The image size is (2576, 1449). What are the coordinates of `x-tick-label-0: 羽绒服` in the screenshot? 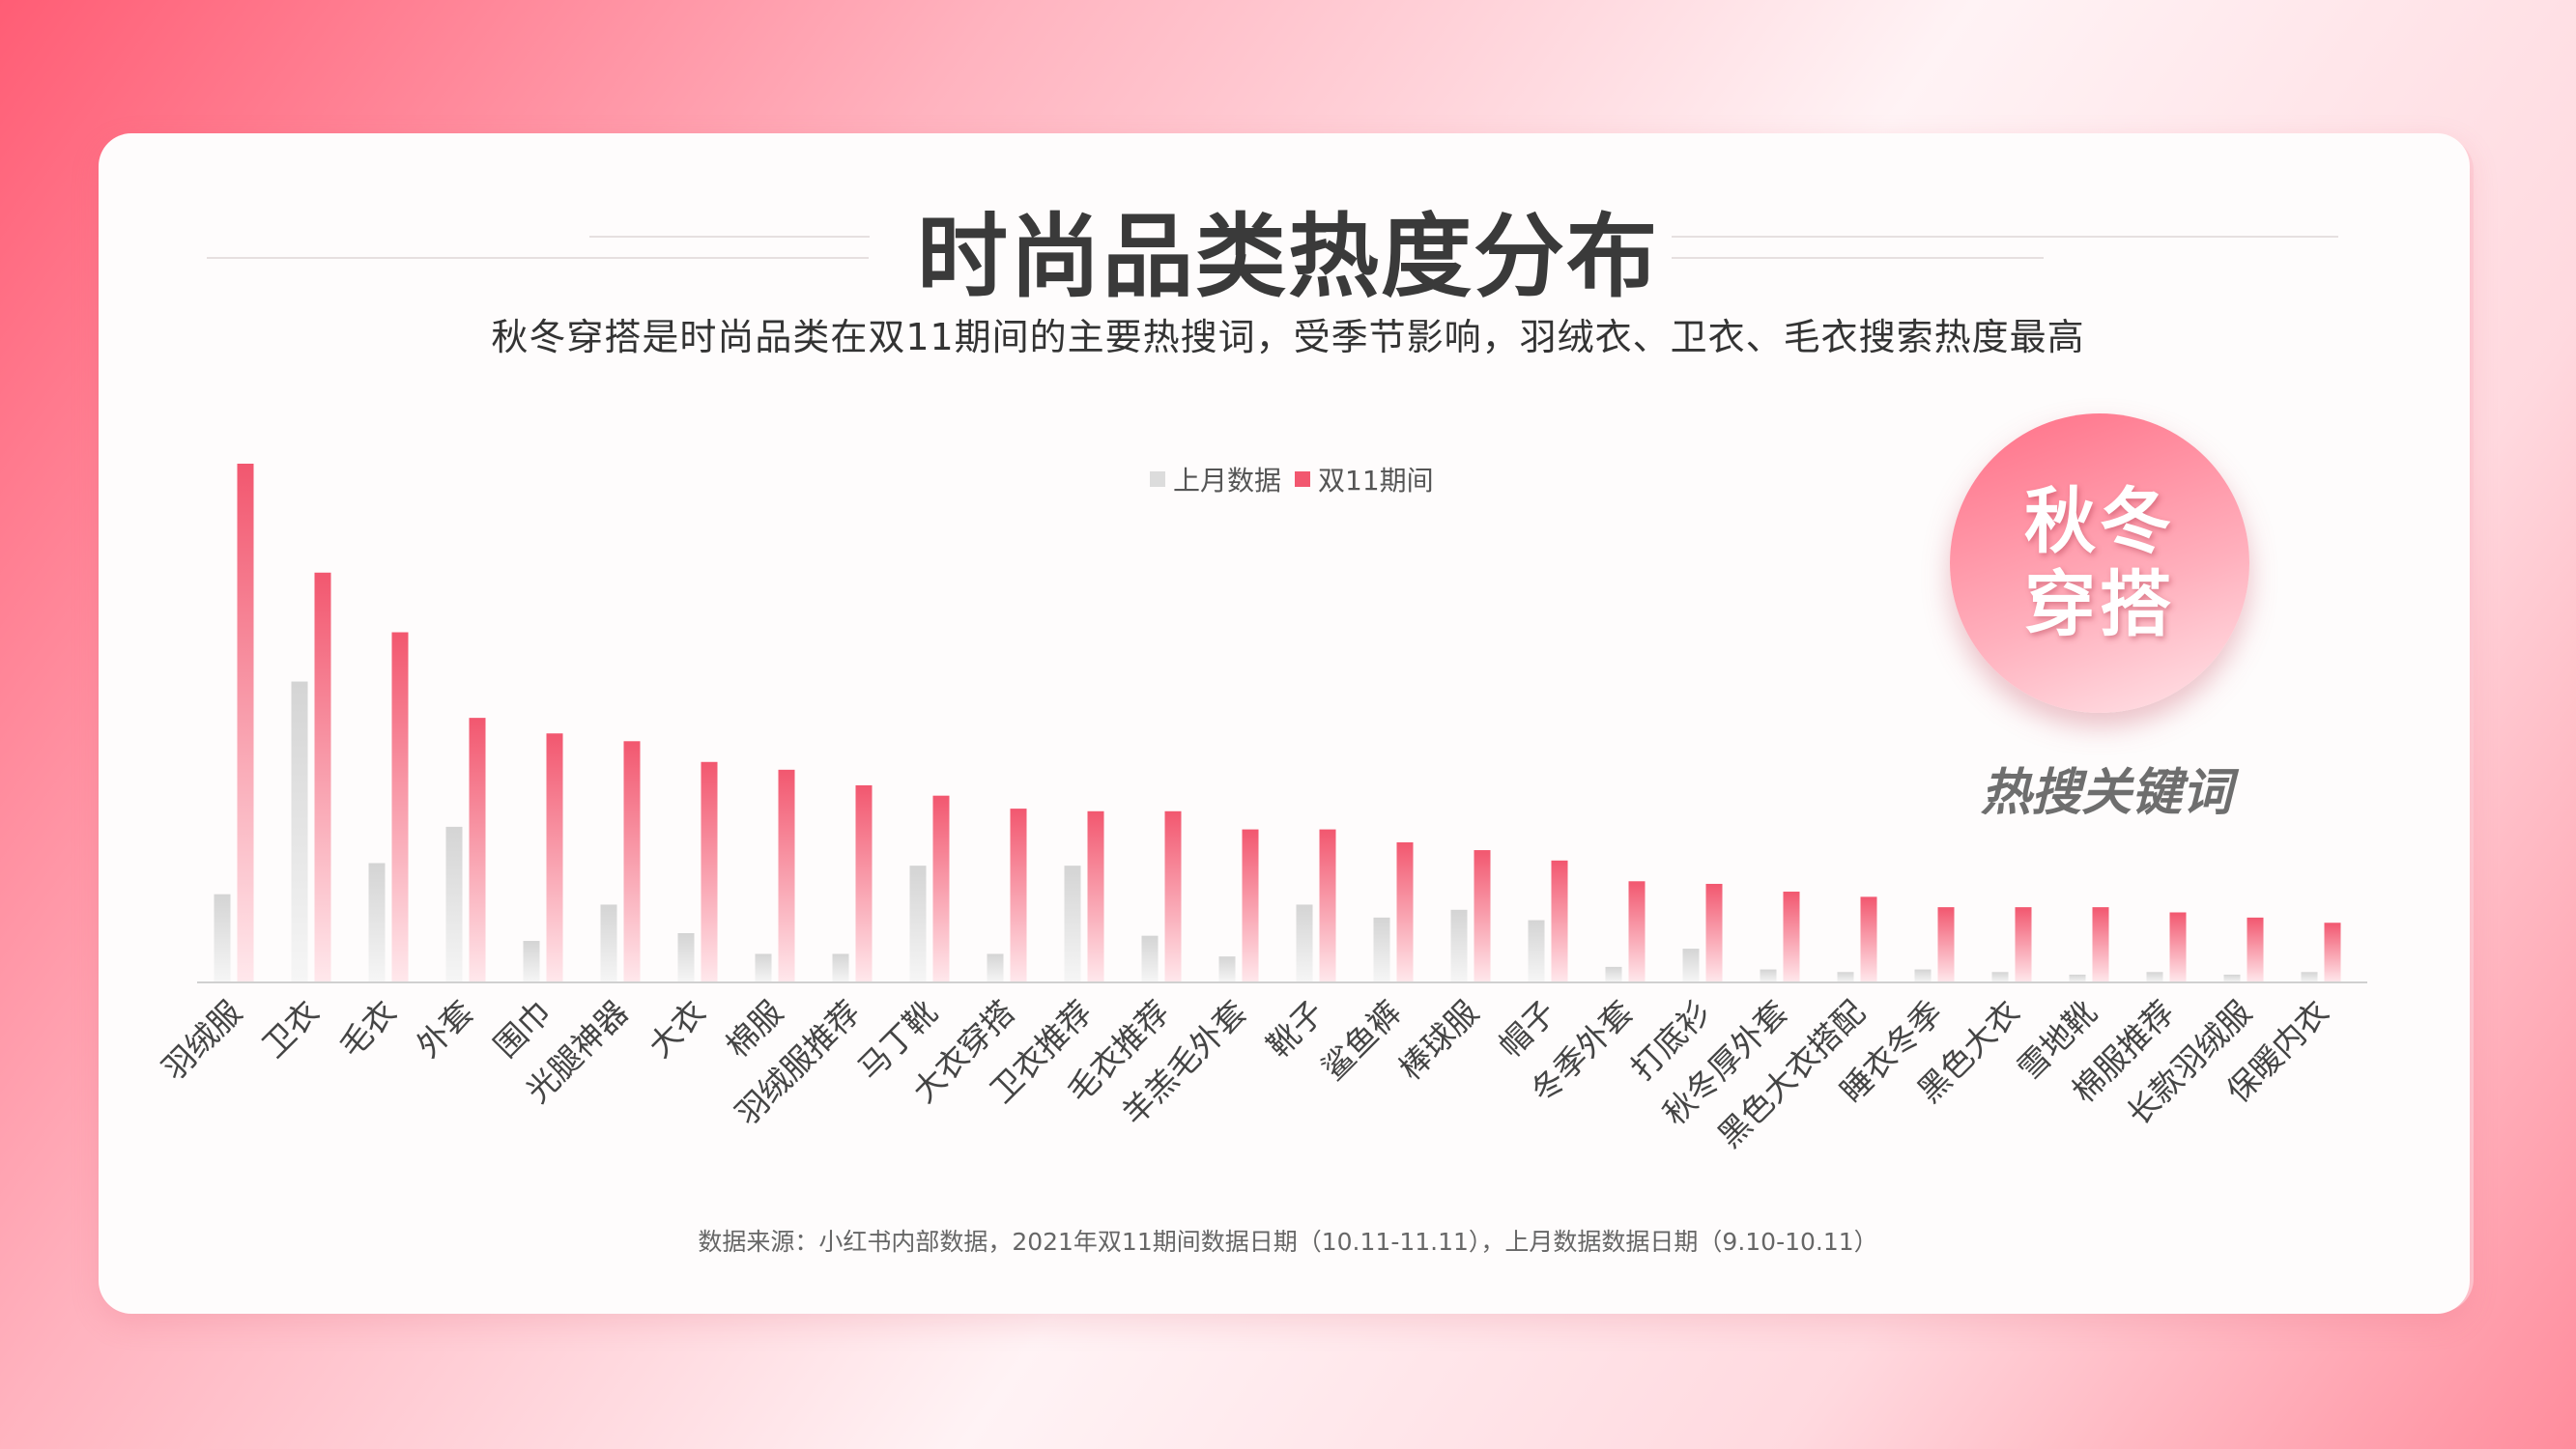 It's located at (202, 1040).